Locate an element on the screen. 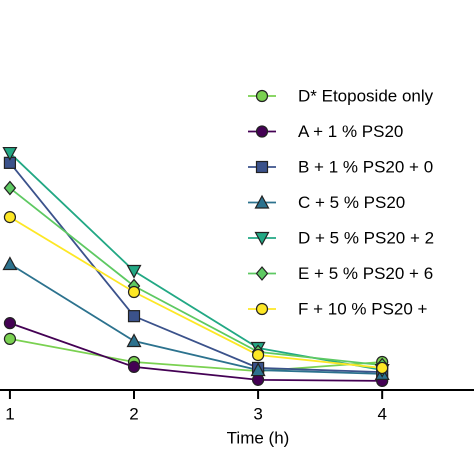  legend-label: F + 10 % PS20 + is located at coordinates (363, 308).